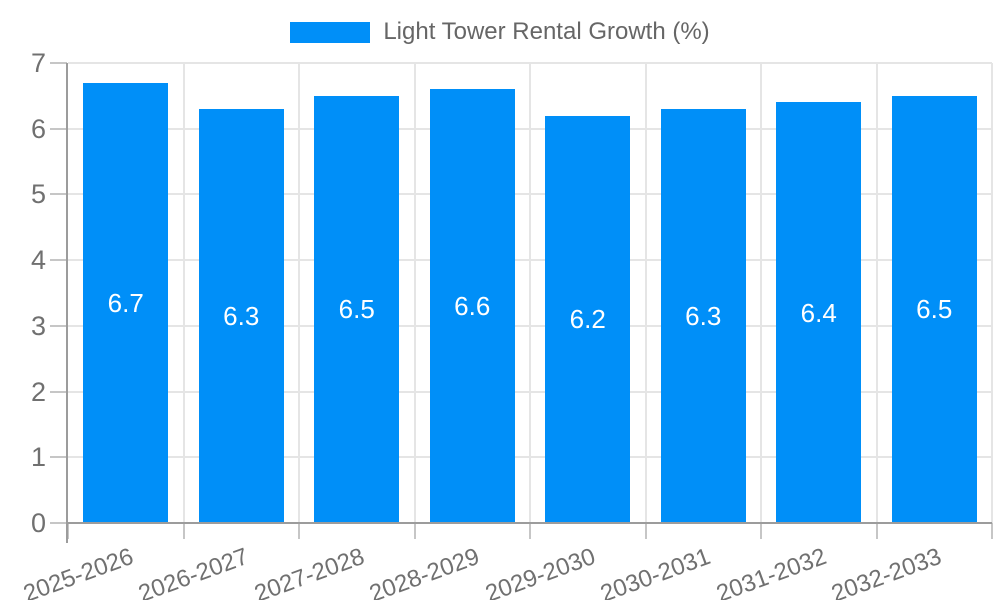 The height and width of the screenshot is (600, 1000). I want to click on bar-value-label: 6.4, so click(818, 312).